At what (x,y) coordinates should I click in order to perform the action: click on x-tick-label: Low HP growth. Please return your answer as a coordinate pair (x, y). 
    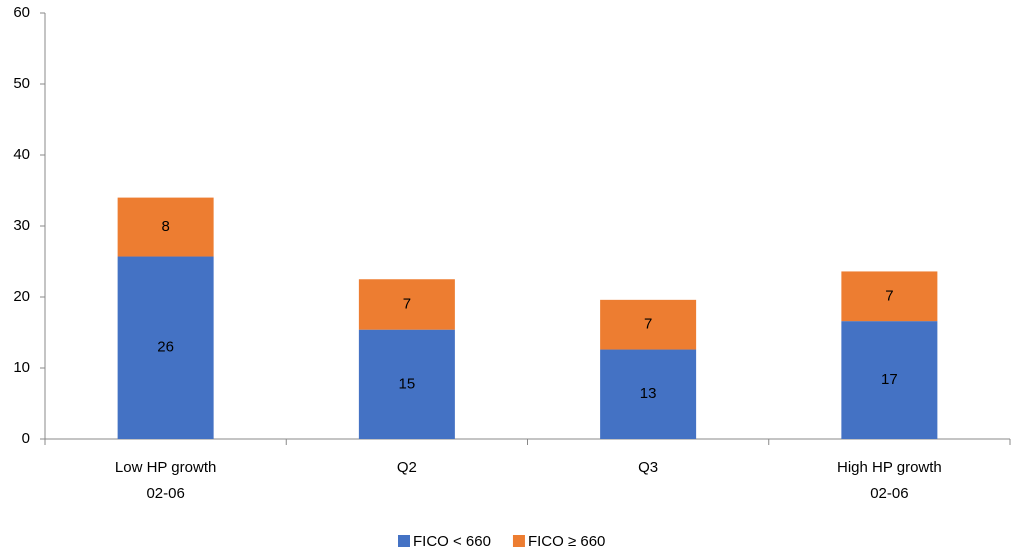
    Looking at the image, I should click on (165, 467).